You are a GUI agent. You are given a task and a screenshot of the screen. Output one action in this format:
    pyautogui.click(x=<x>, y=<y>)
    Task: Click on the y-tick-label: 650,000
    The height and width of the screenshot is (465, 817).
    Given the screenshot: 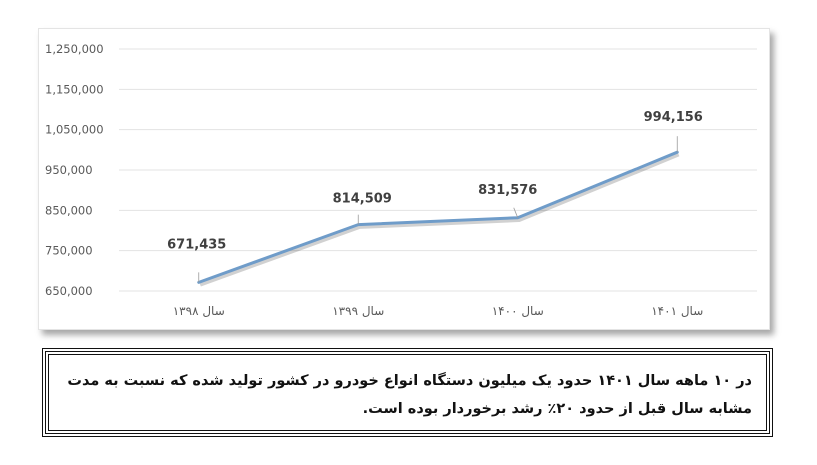 What is the action you would take?
    pyautogui.click(x=69, y=291)
    